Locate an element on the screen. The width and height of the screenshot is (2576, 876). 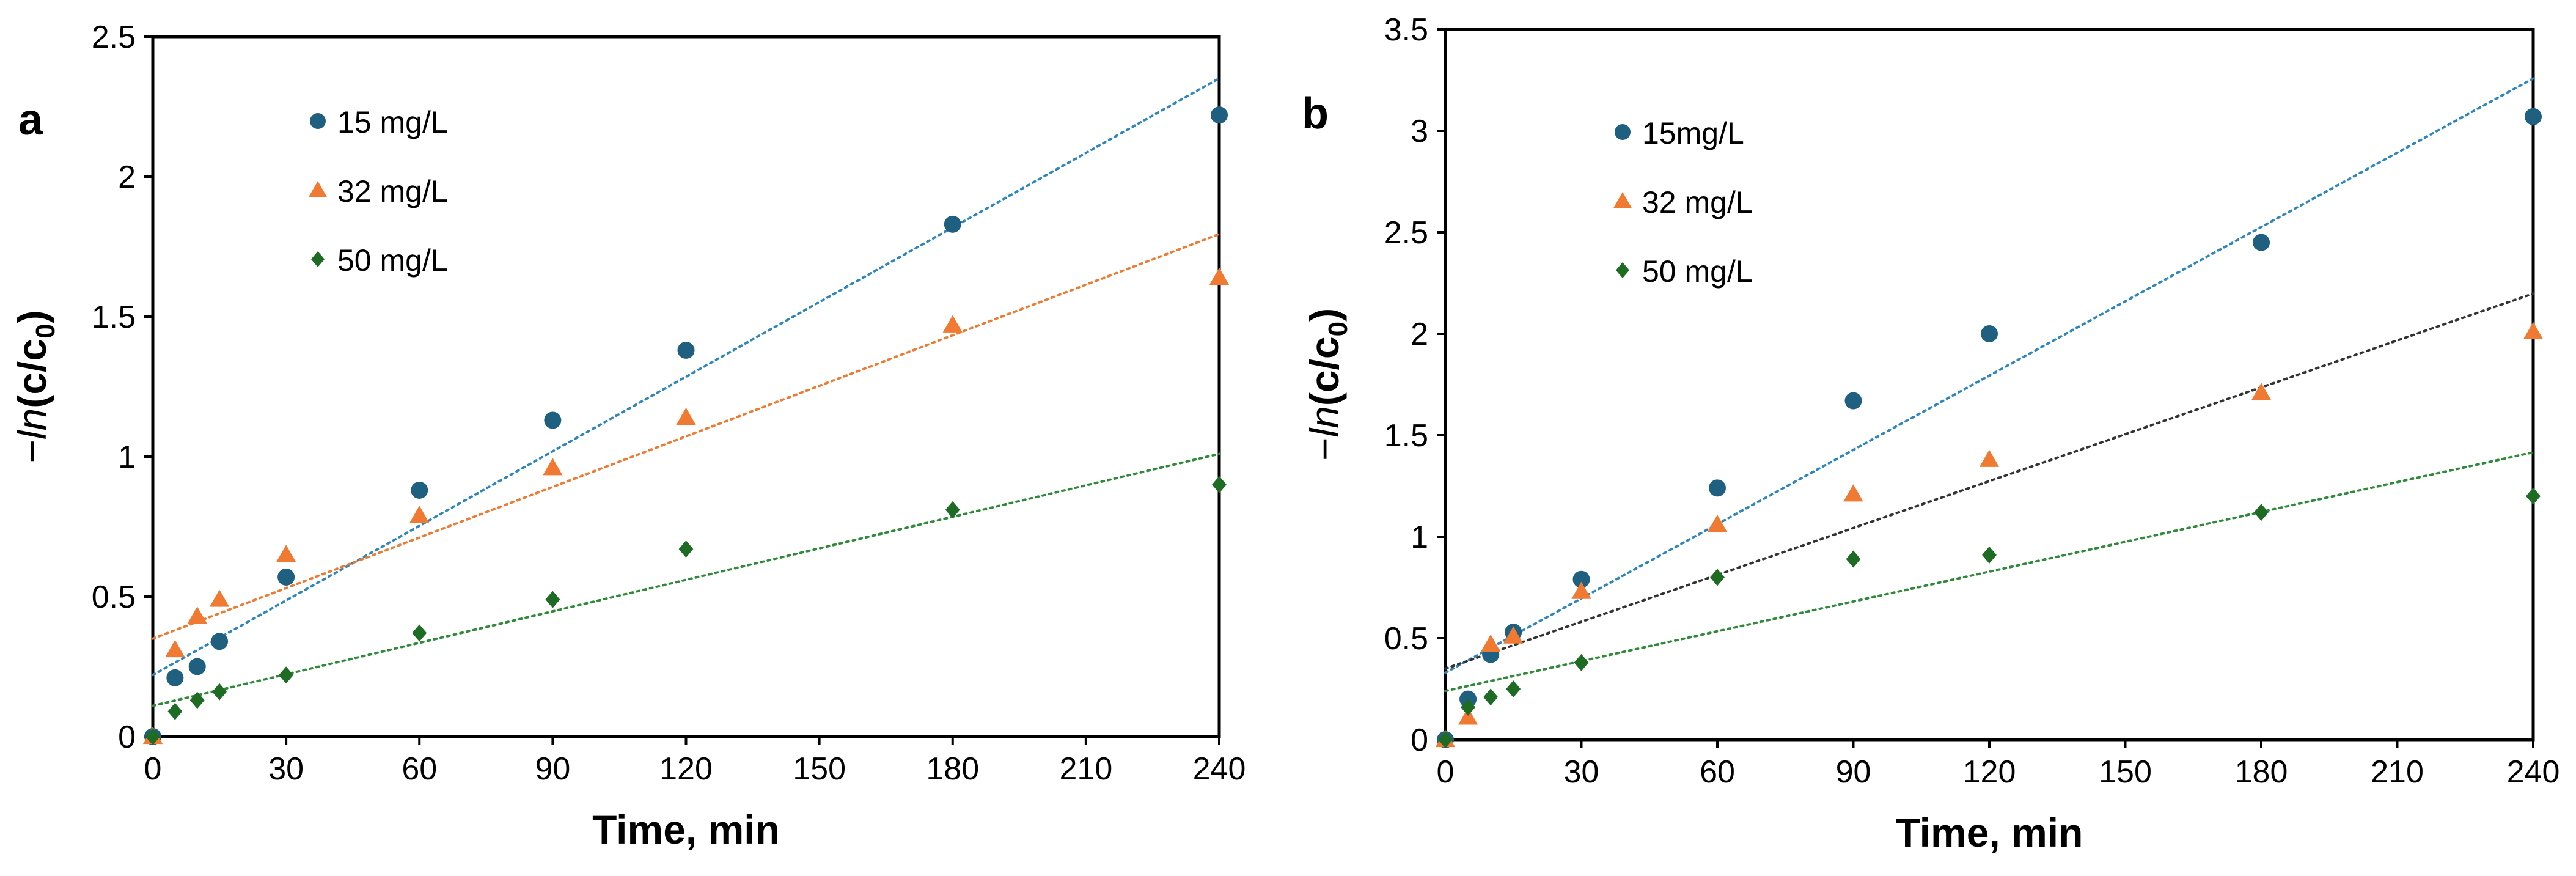
panel-letter-b: b is located at coordinates (1315, 113).